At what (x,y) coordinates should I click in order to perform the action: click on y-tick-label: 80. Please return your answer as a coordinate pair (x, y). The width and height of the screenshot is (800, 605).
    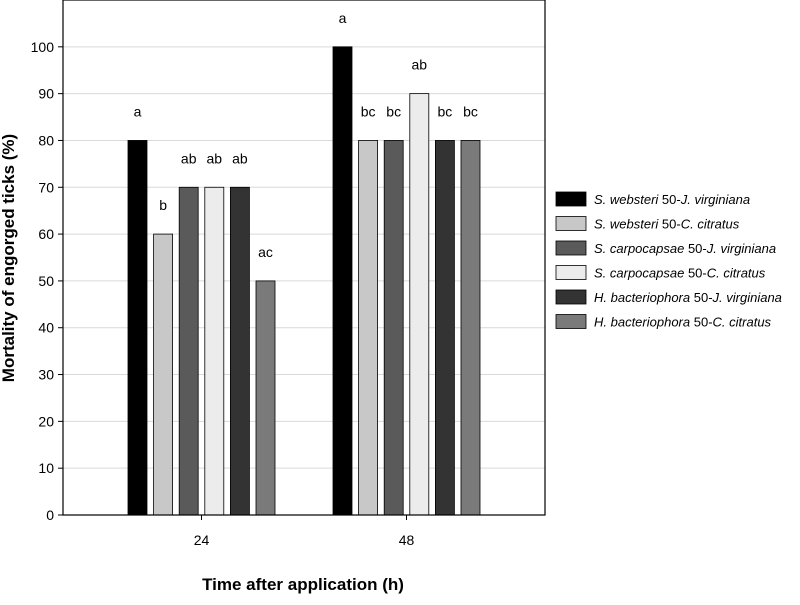
    Looking at the image, I should click on (46, 140).